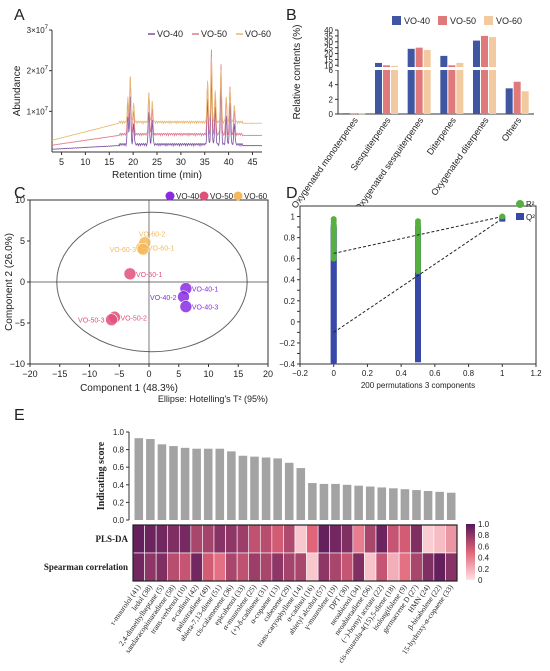  Describe the element at coordinates (205, 308) in the screenshot. I see `c-point-label: VO-40-3` at that location.